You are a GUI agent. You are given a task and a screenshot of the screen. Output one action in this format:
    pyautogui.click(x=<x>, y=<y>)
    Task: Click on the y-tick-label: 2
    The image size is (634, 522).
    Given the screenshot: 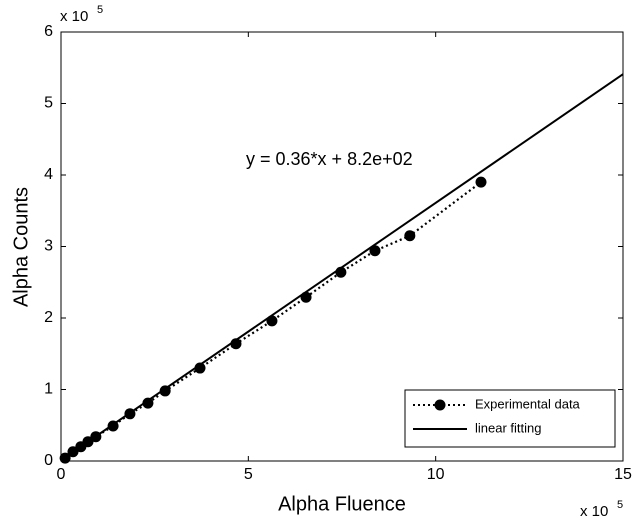 What is the action you would take?
    pyautogui.click(x=48, y=317)
    